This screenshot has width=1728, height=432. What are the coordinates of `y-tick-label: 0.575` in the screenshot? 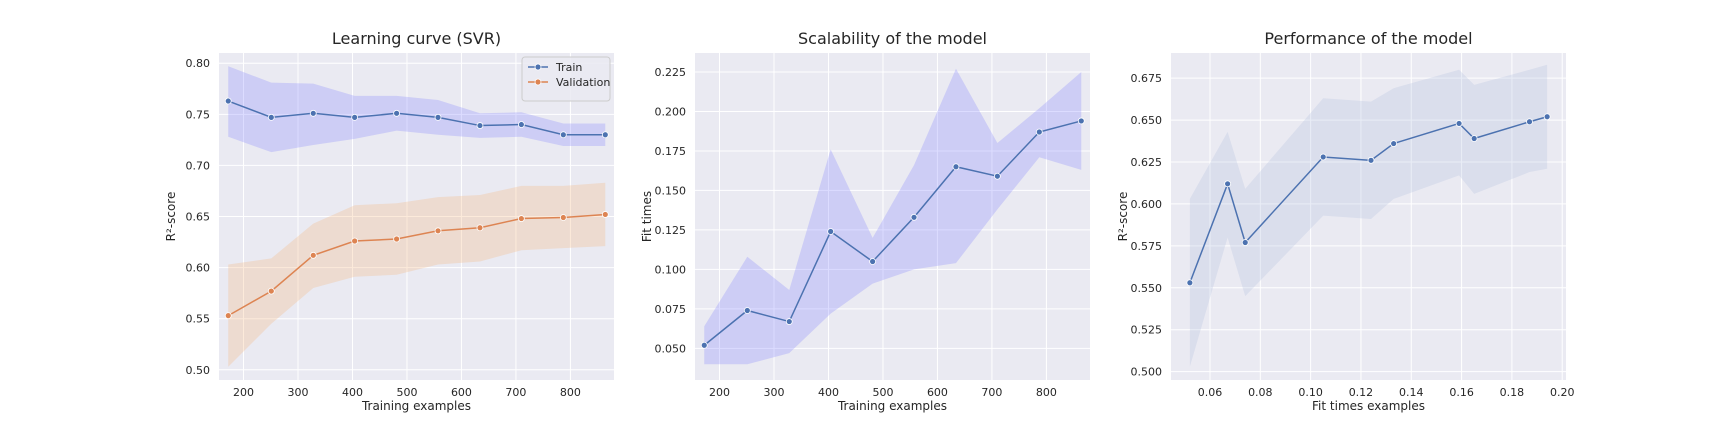 It's located at (1147, 246).